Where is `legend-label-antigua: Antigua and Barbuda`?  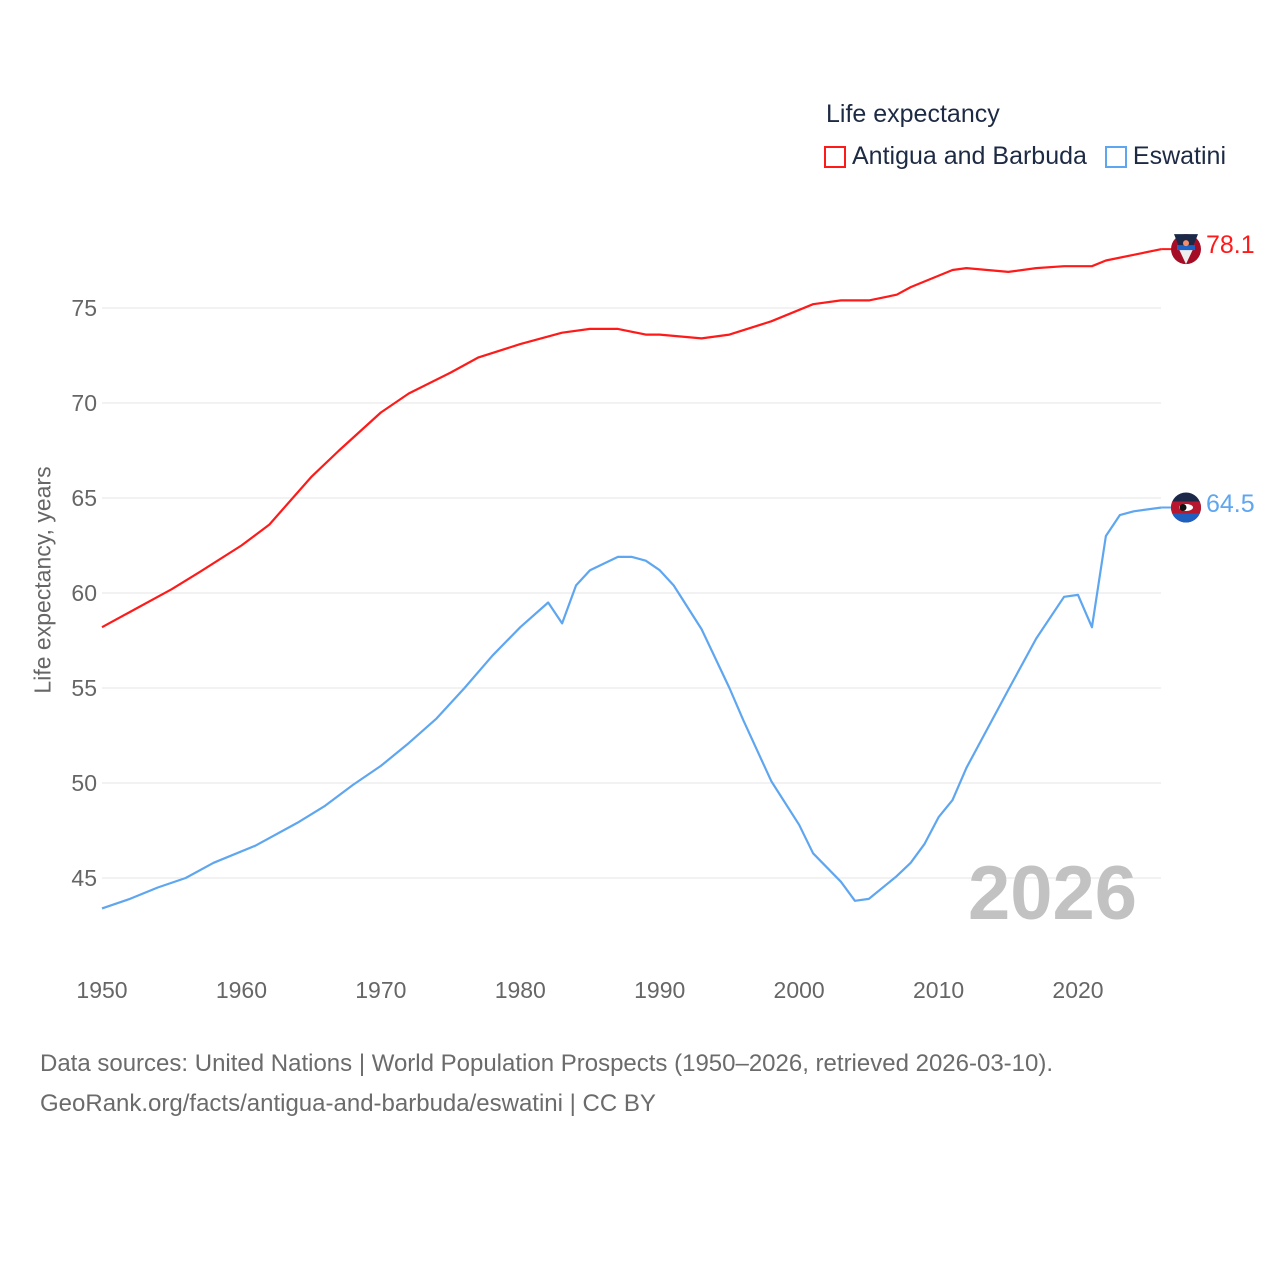 legend-label-antigua: Antigua and Barbuda is located at coordinates (969, 156).